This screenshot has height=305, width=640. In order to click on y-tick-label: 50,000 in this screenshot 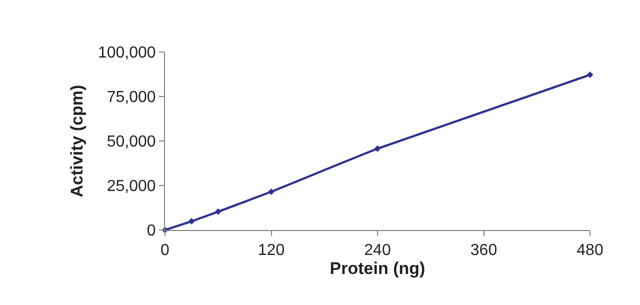, I will do `click(131, 142)`.